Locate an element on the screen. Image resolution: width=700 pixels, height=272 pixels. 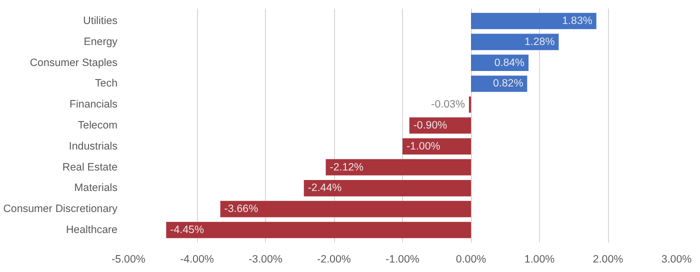
data-label: 0.84% is located at coordinates (510, 62).